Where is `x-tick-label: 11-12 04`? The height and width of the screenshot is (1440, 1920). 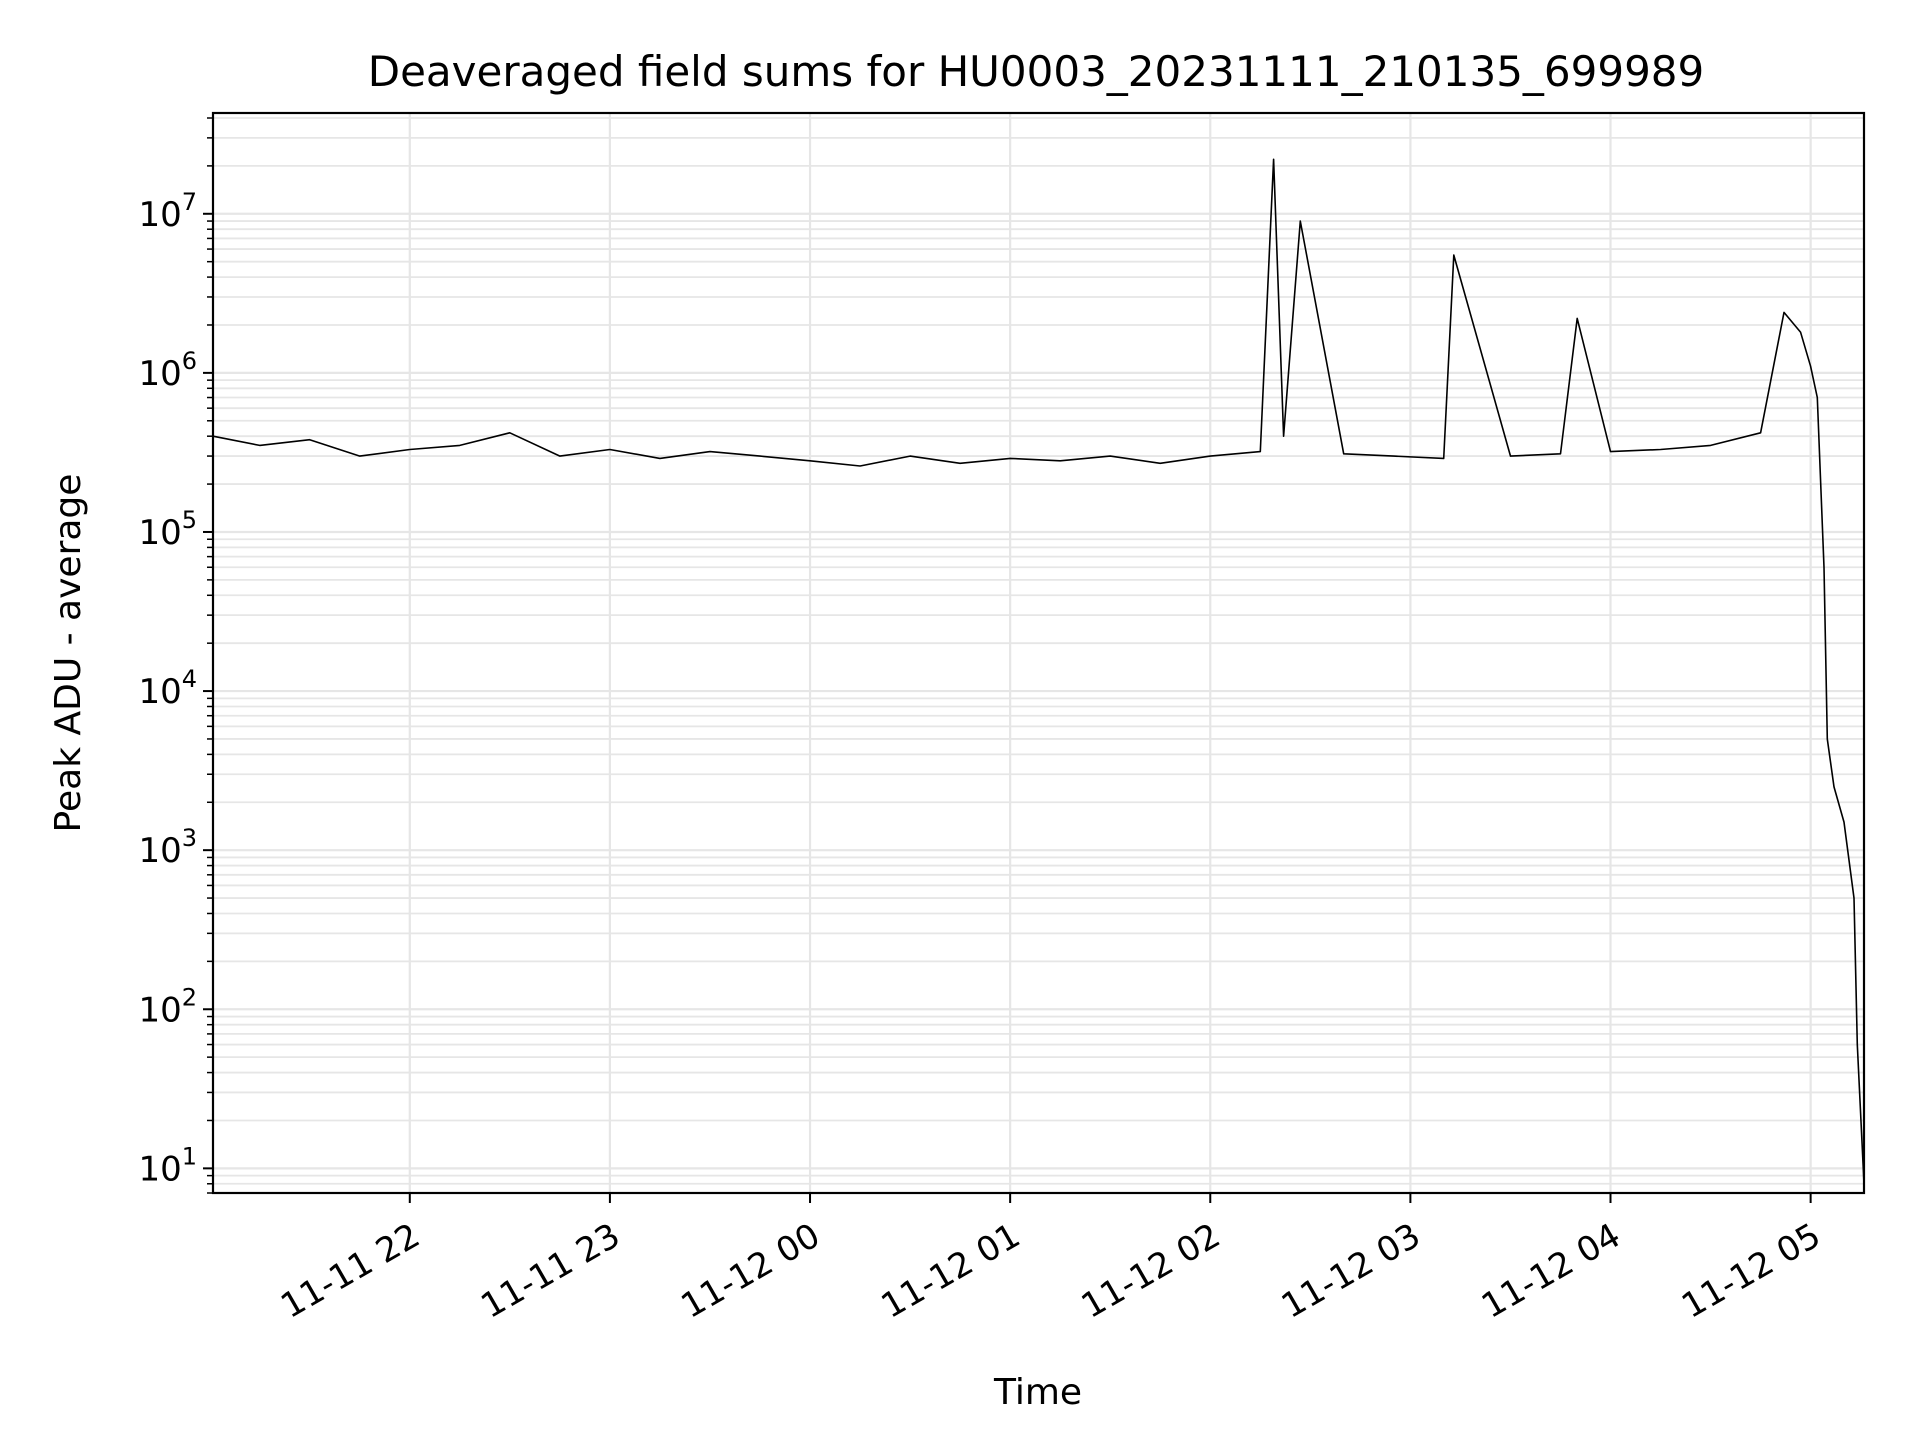 x-tick-label: 11-12 04 is located at coordinates (1551, 1271).